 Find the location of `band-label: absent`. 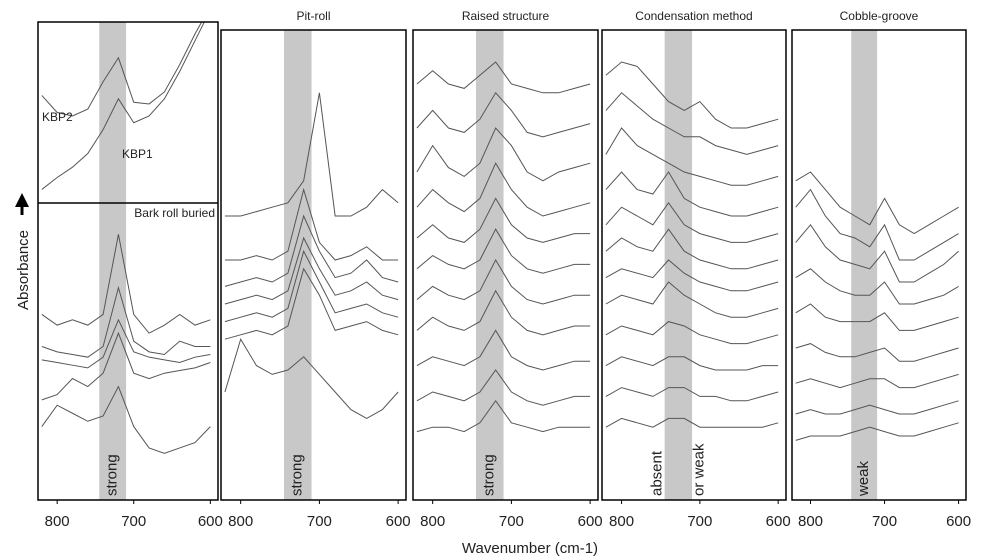

band-label: absent is located at coordinates (656, 473).